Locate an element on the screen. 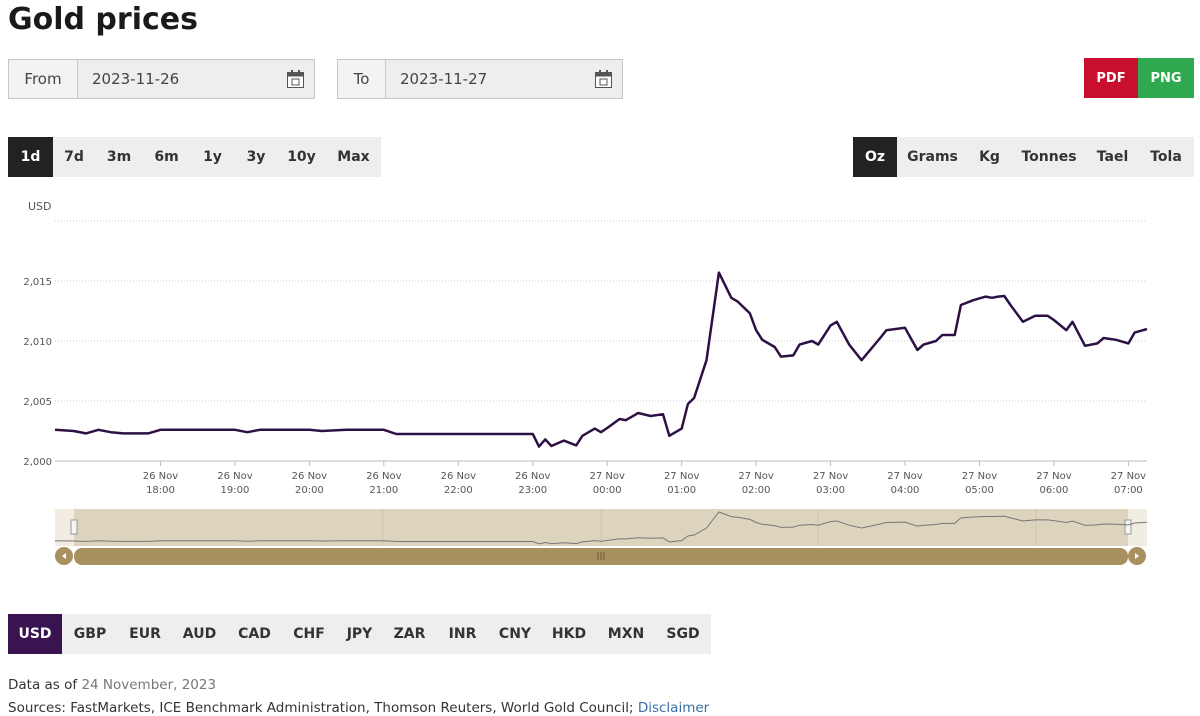 Image resolution: width=1200 pixels, height=716 pixels. png-button: PNG is located at coordinates (1166, 78).